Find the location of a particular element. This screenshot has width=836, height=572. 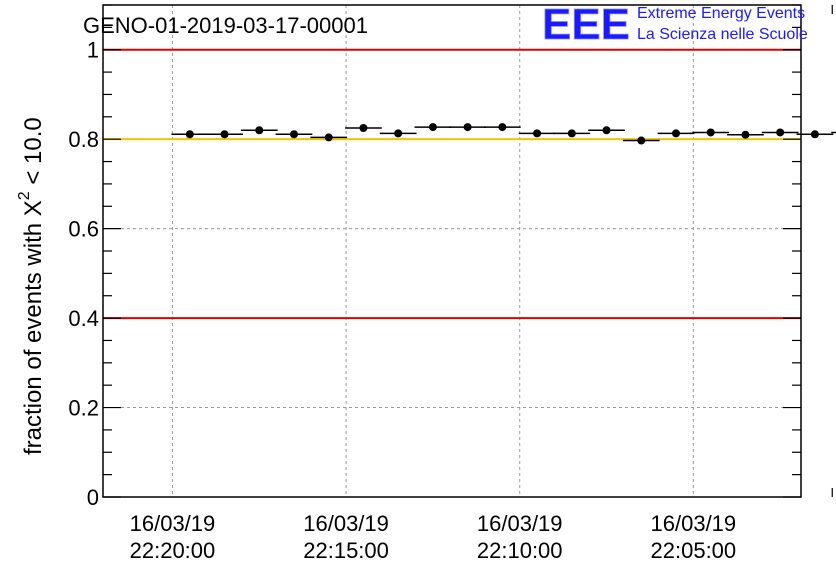

y-tick-label: 0 is located at coordinates (93, 497).